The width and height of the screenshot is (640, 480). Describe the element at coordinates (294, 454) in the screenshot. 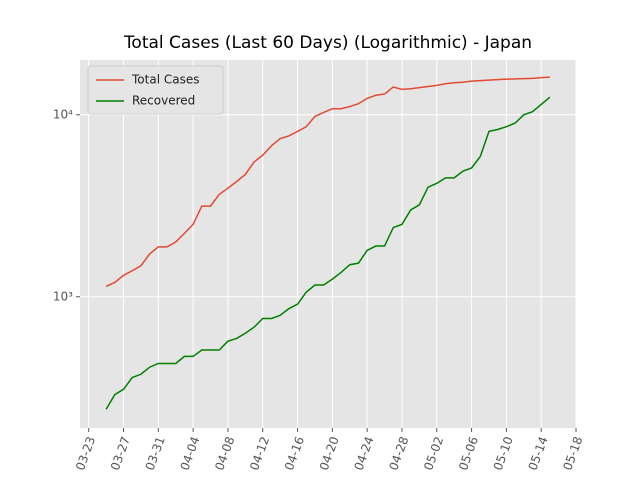

I see `x-tick-label: 04-16` at that location.